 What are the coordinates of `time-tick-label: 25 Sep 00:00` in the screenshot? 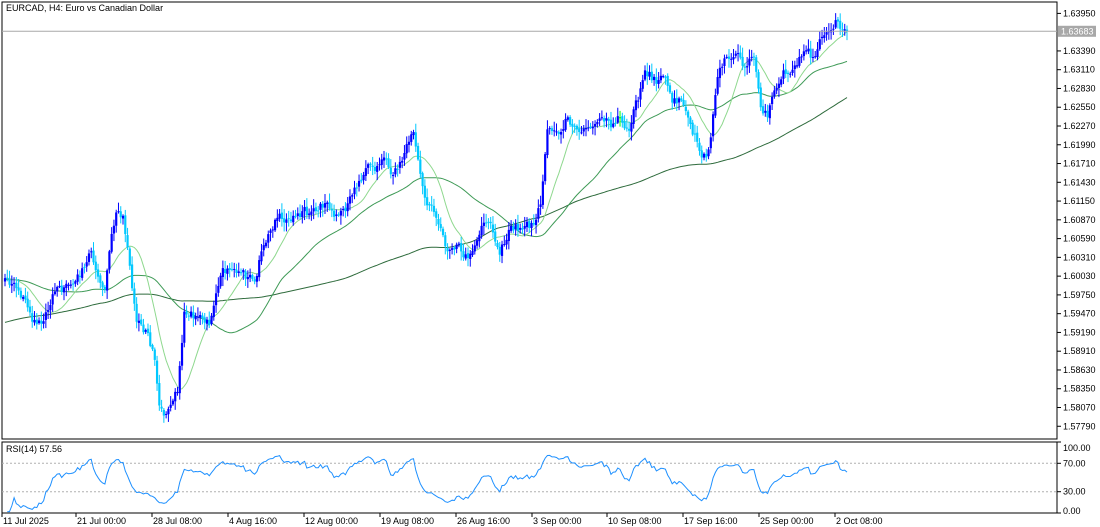 It's located at (787, 521).